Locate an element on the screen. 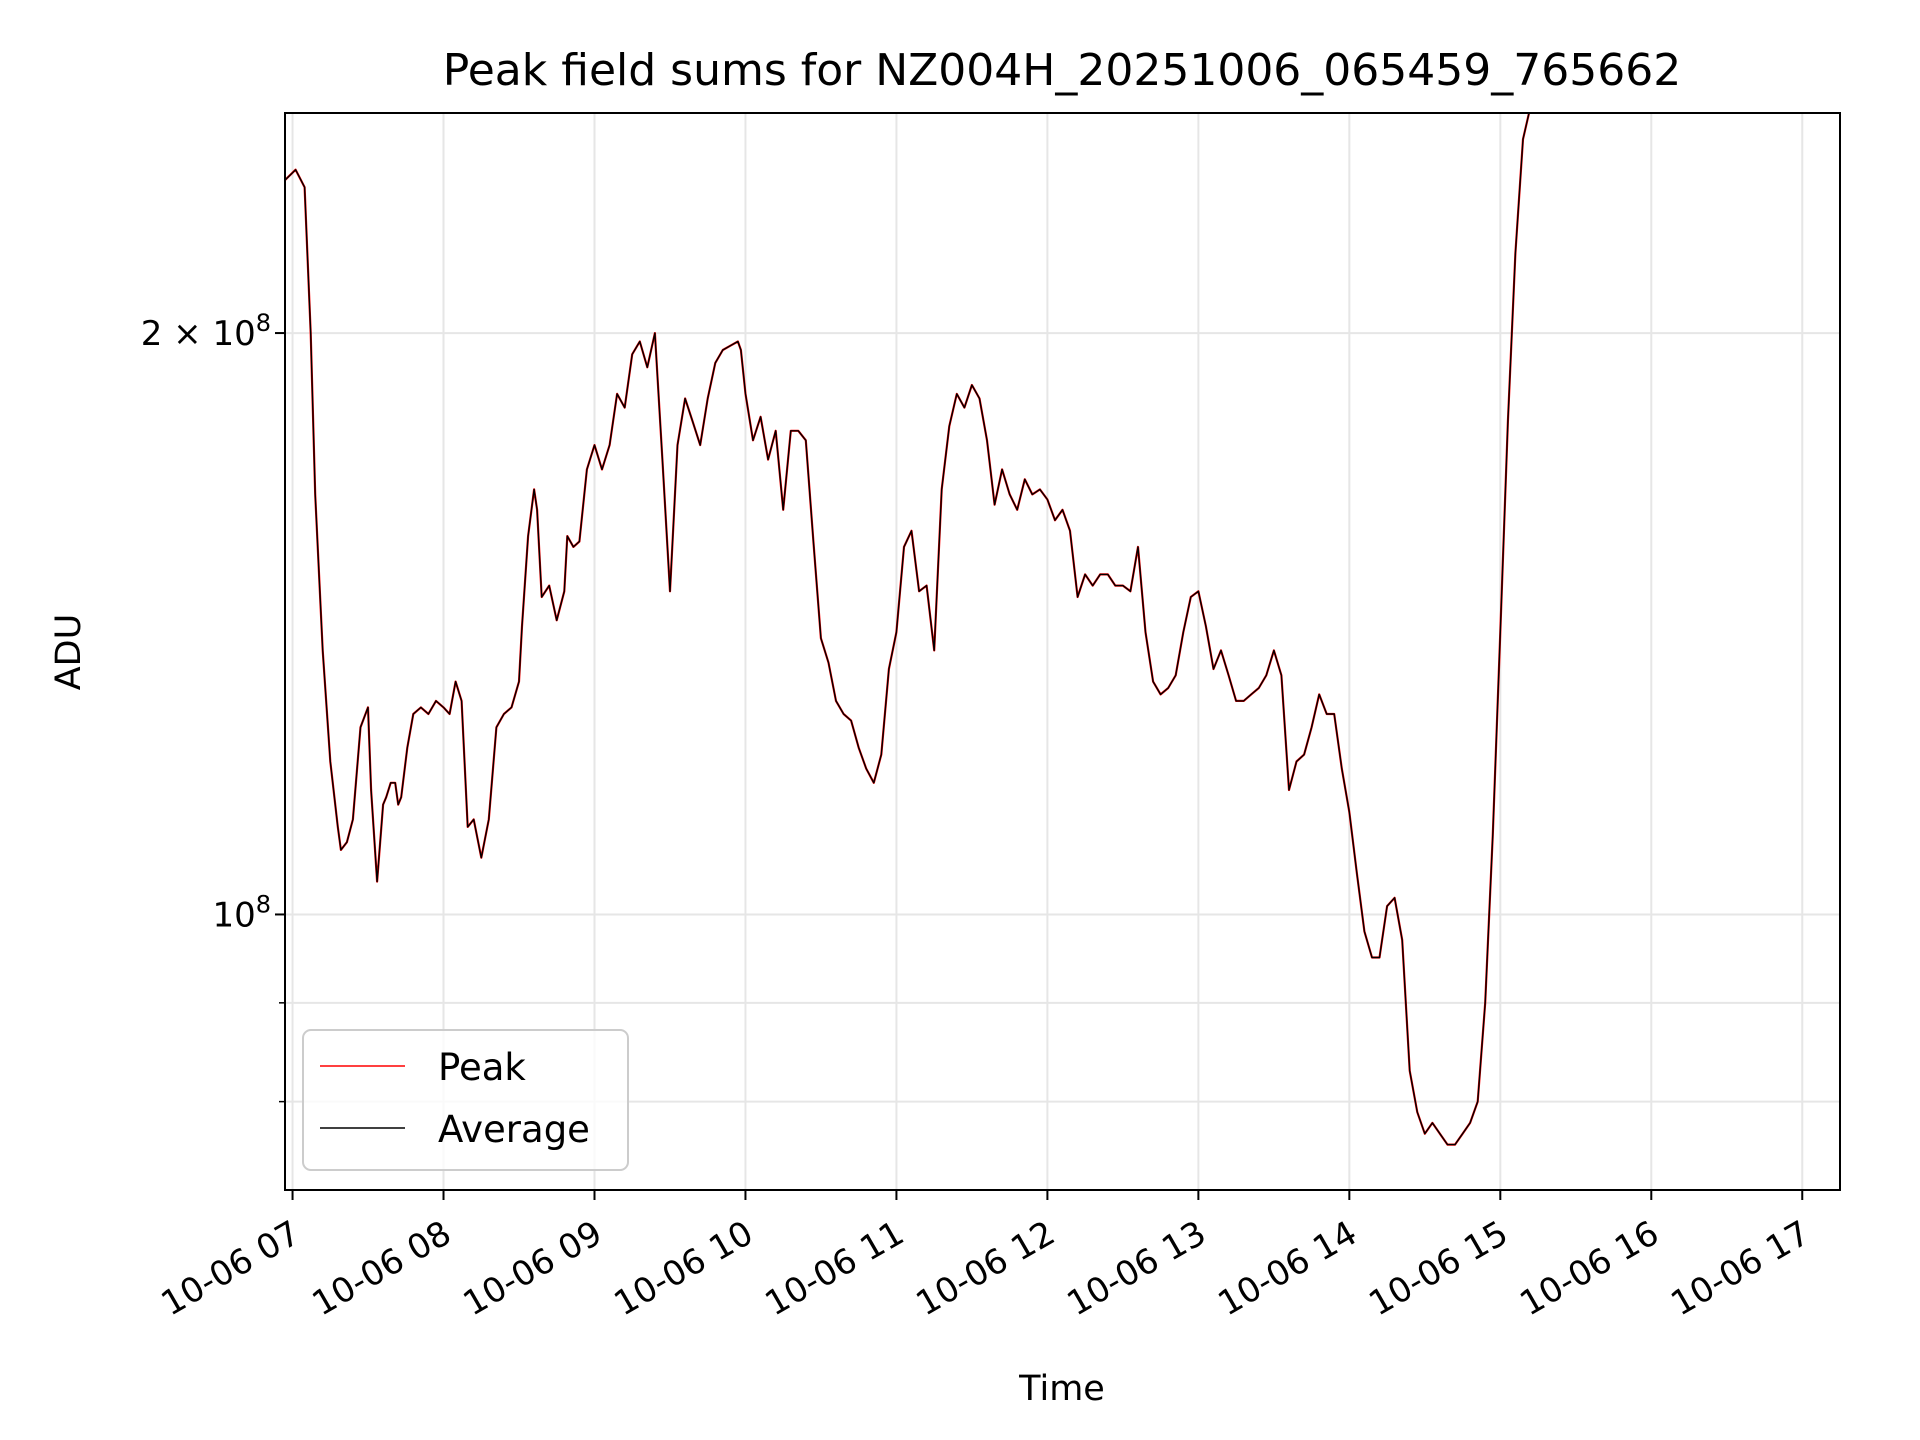 This screenshot has width=1920, height=1440. legend: Peak Average is located at coordinates (465, 1100).